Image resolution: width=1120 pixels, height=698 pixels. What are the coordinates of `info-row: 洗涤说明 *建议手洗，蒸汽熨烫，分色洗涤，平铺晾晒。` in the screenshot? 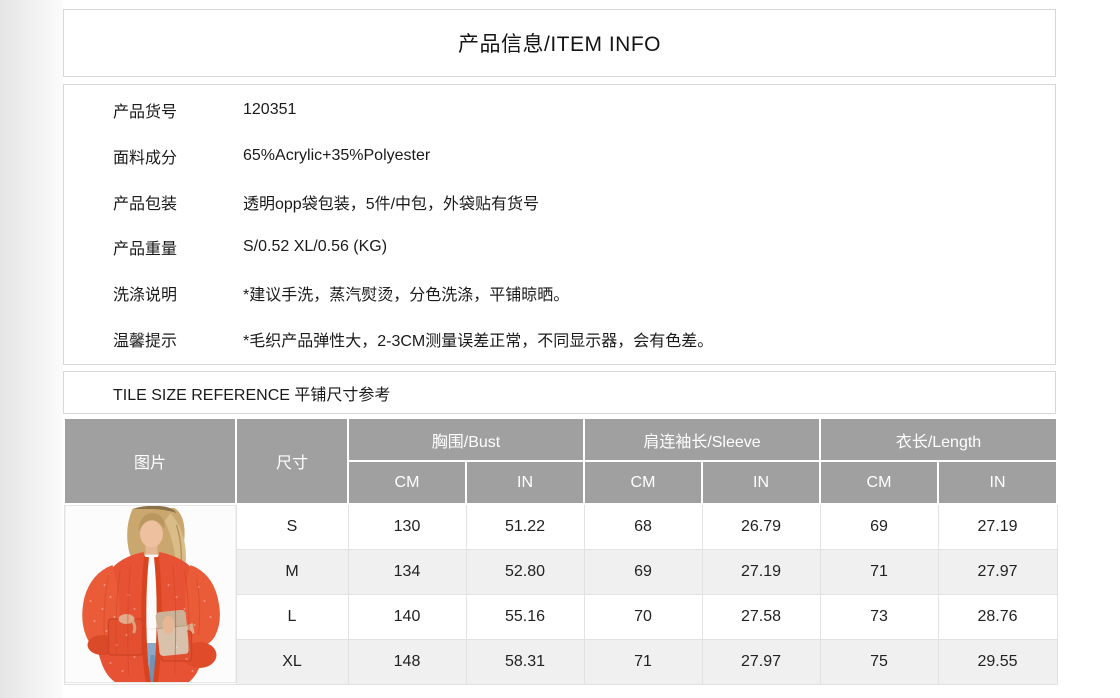 It's located at (584, 293).